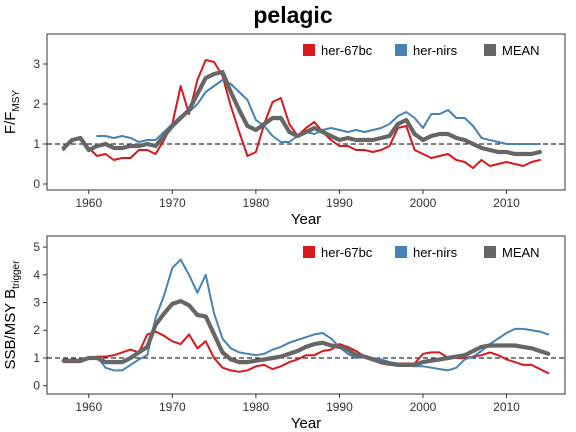 The height and width of the screenshot is (432, 576). I want to click on y-tick-label: 4, so click(36, 275).